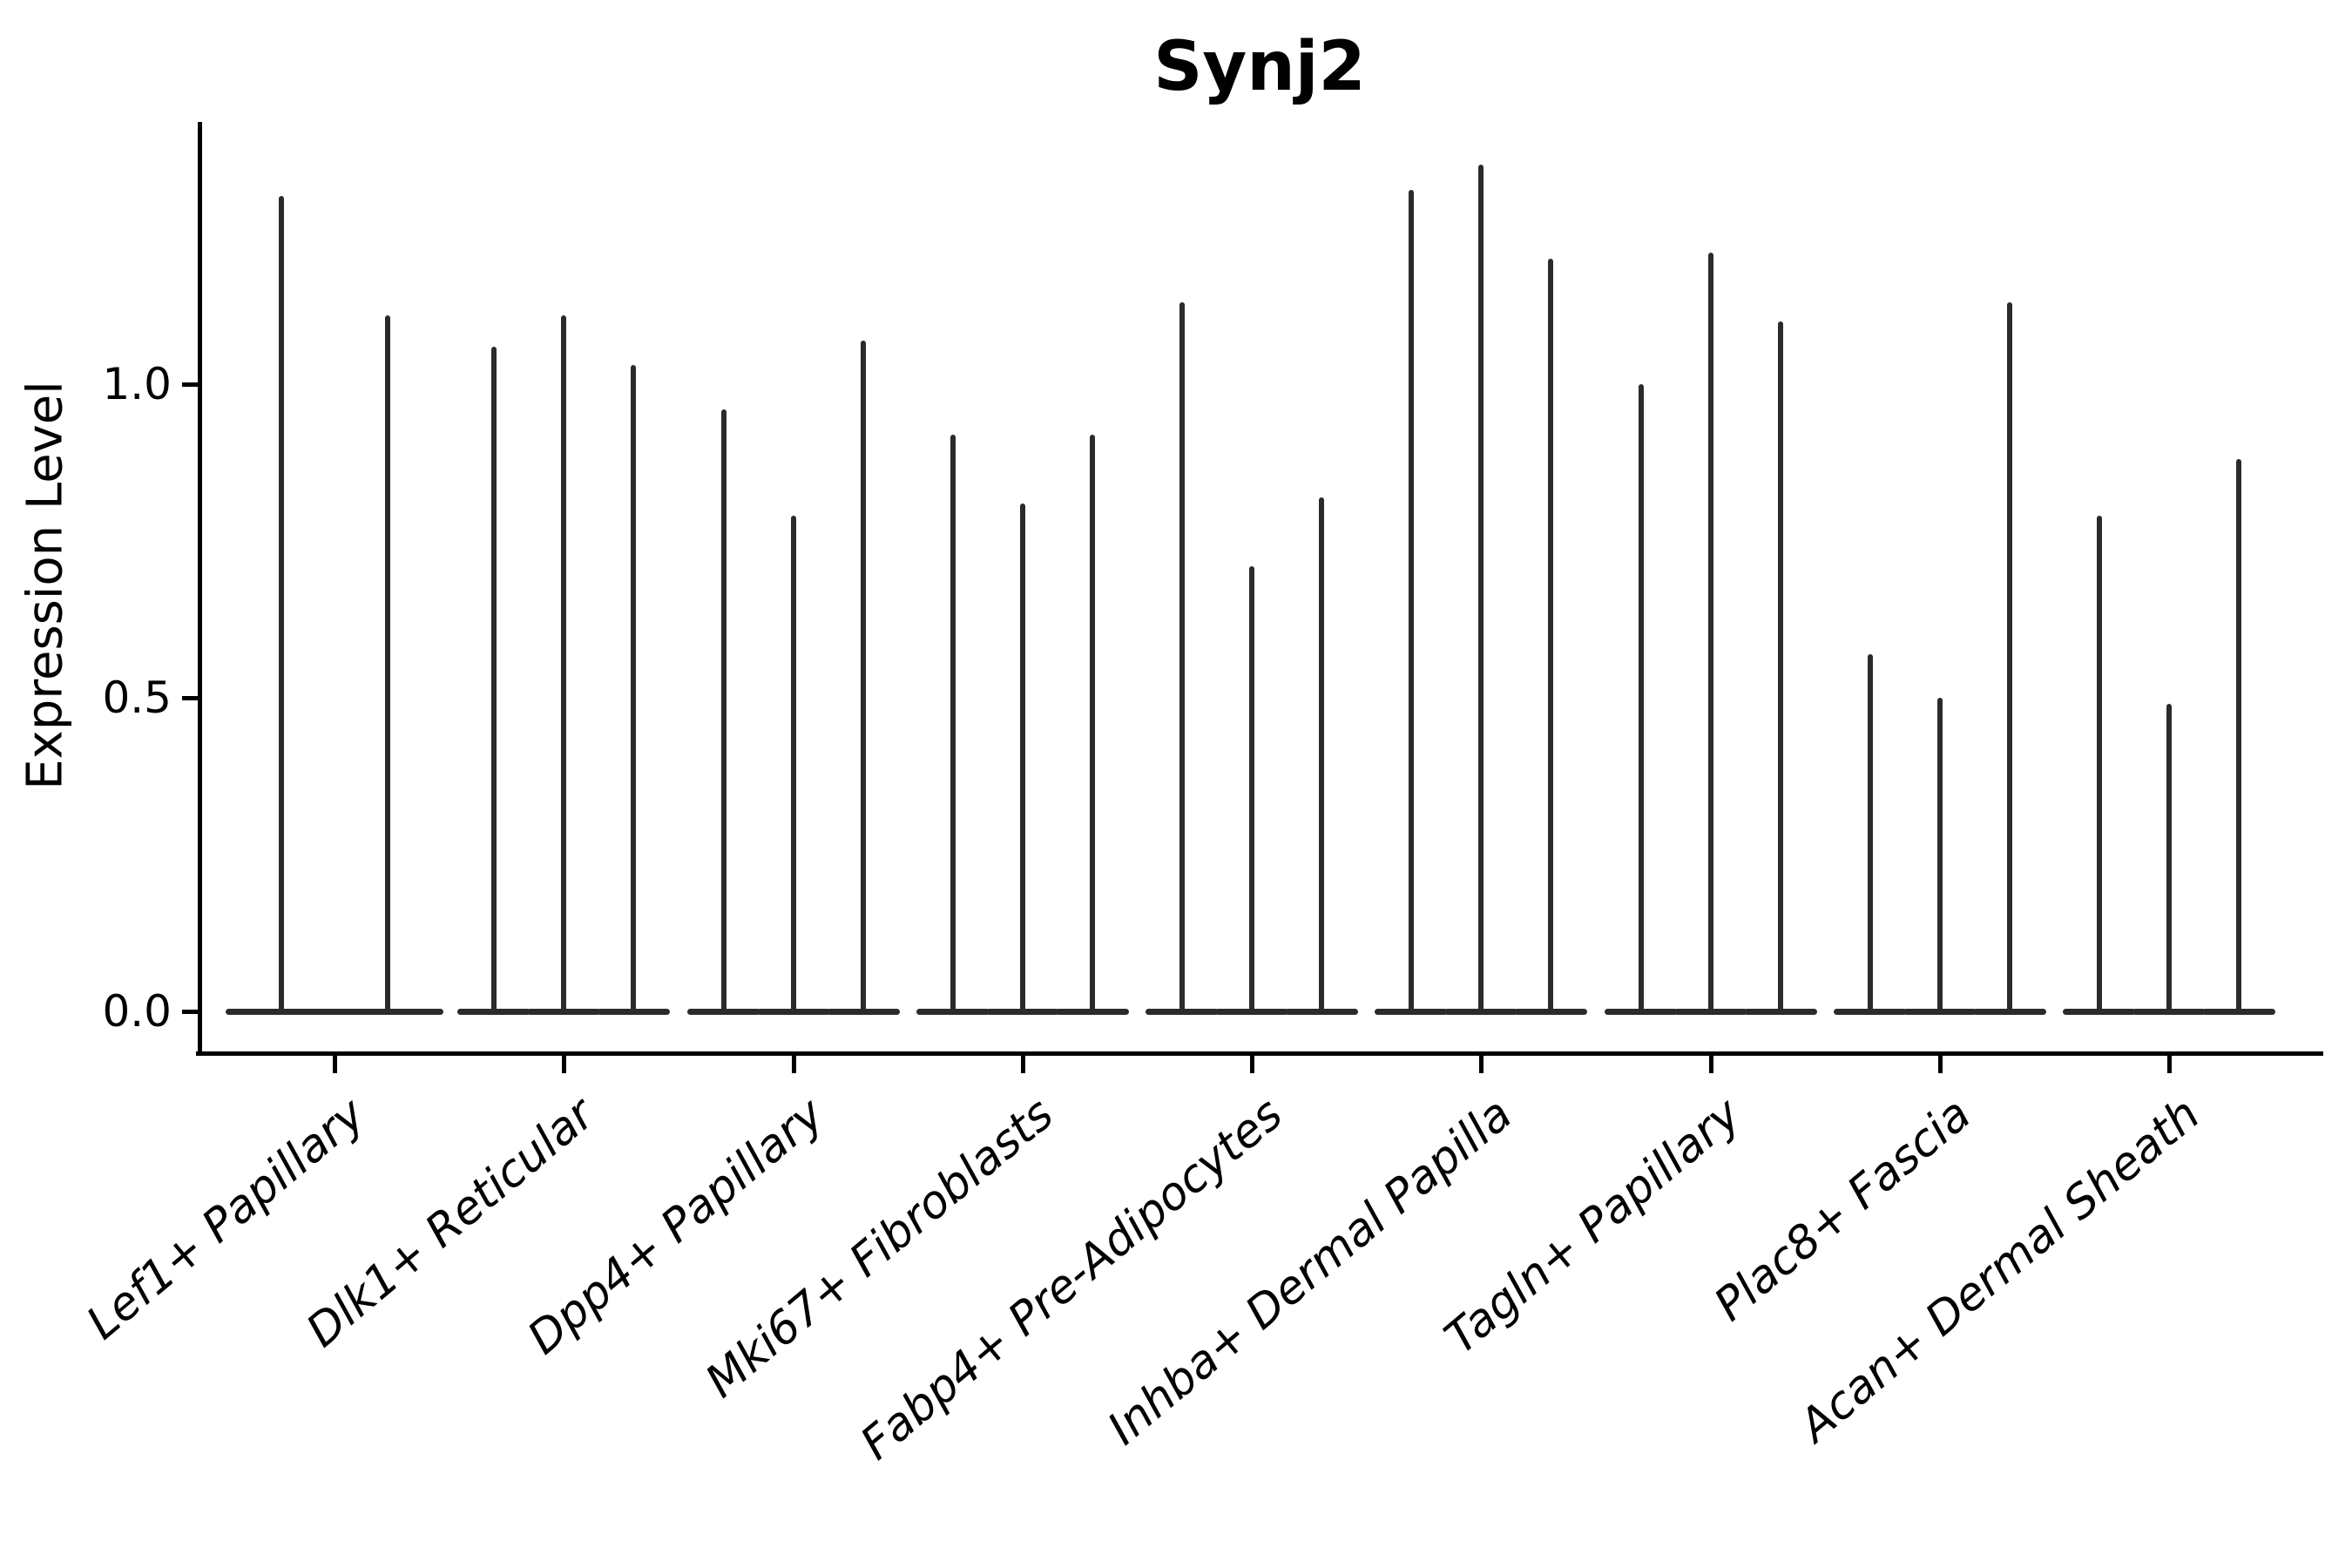 This screenshot has height=1568, width=2352. I want to click on x-tick-label: Fabp4+ Pre-Adipocytes, so click(1071, 1279).